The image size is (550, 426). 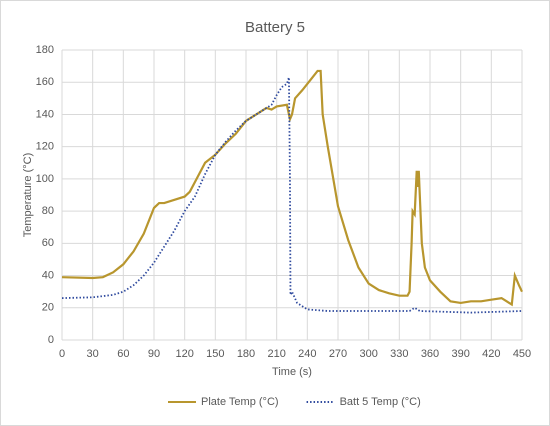 I want to click on y-tick-label: 0, so click(x=51, y=340).